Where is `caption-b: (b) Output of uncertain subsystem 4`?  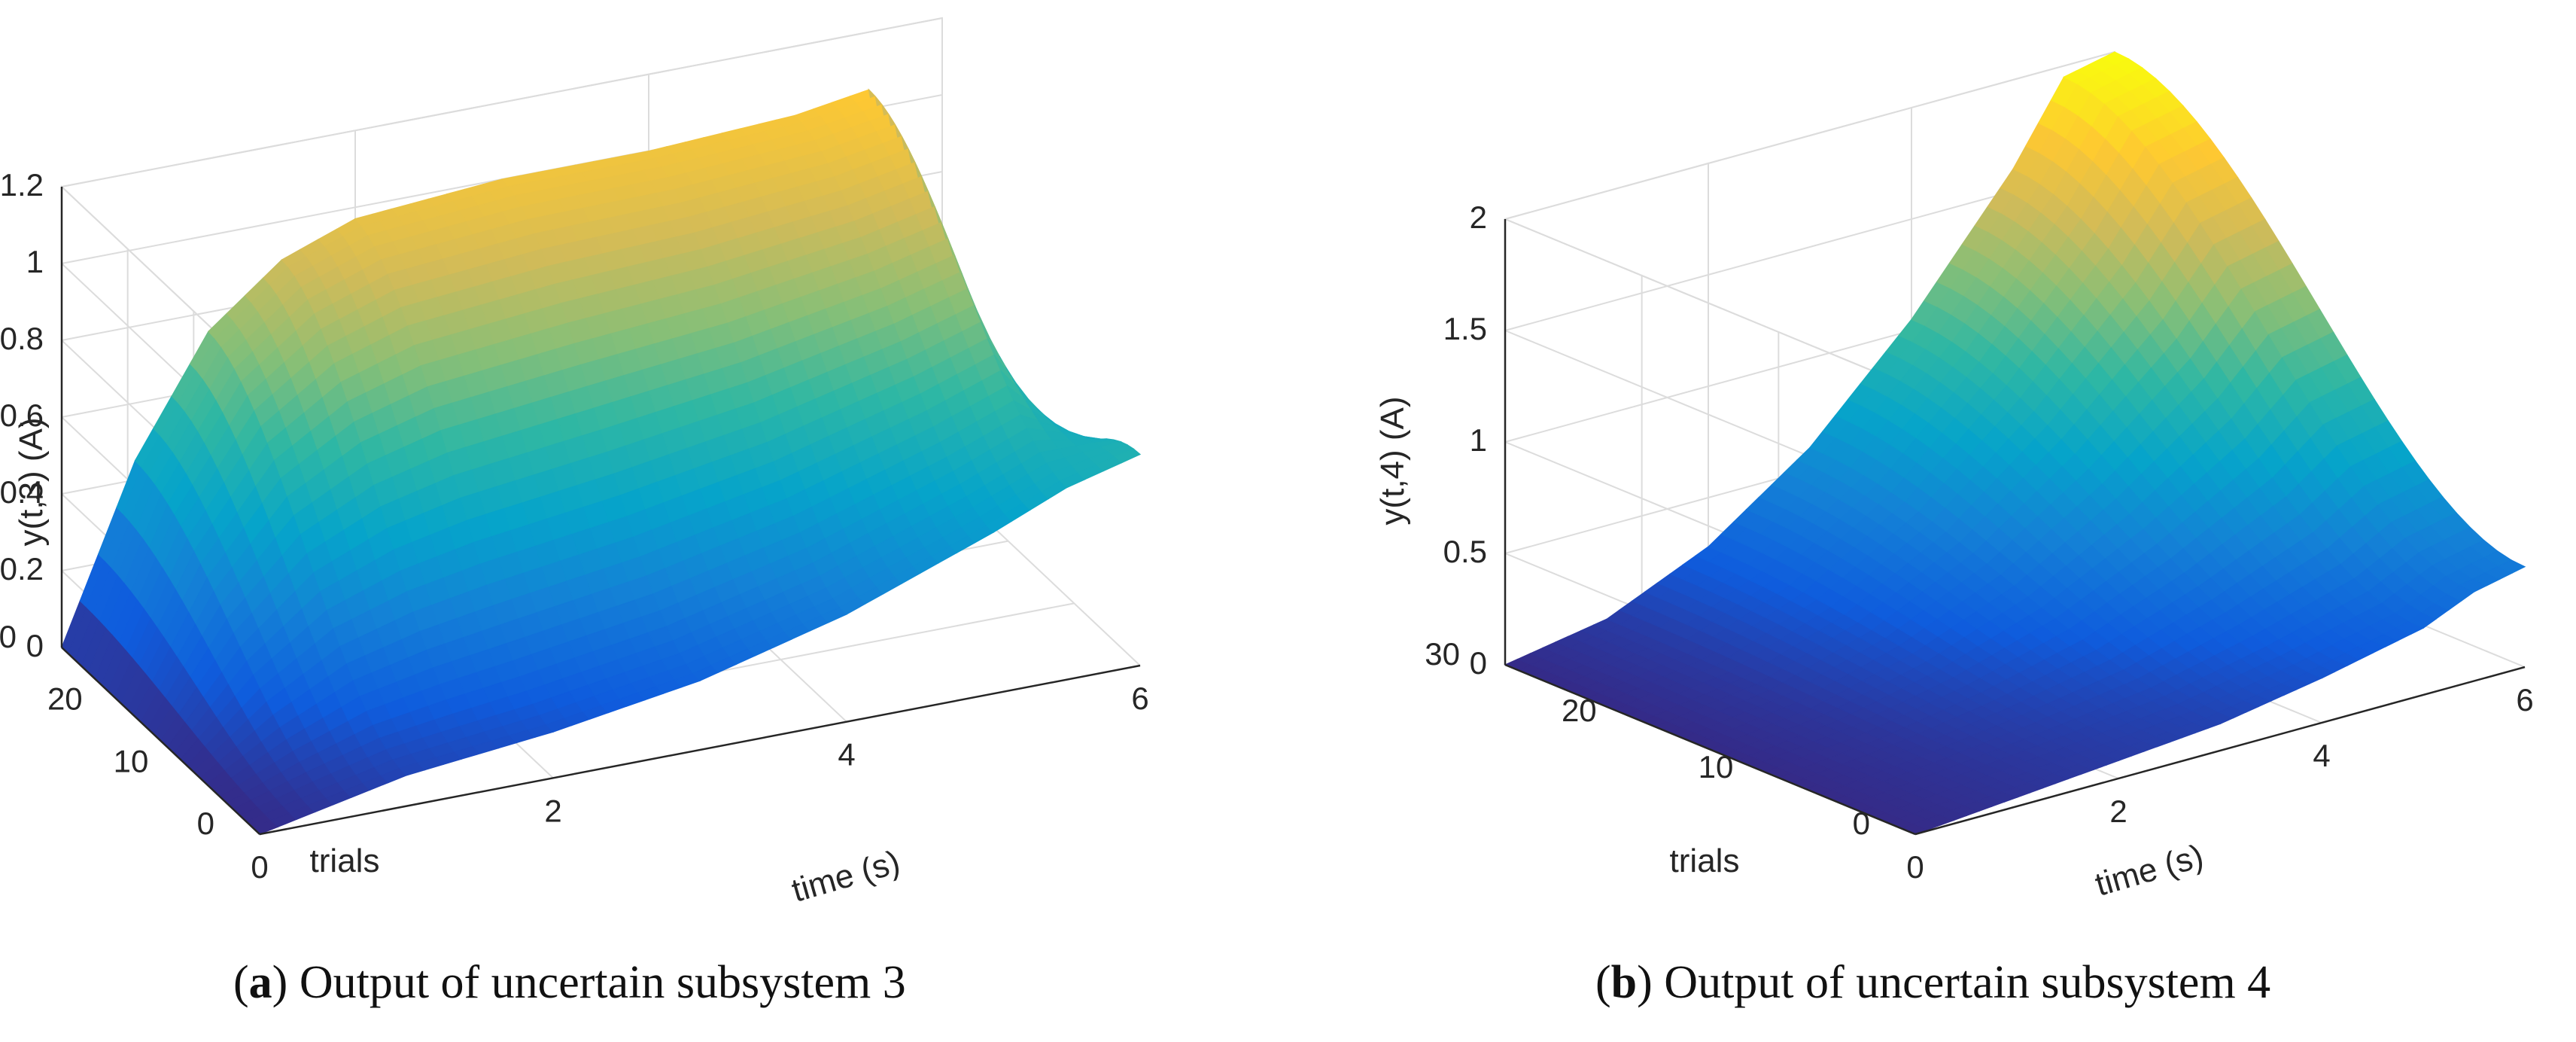
caption-b: (b) Output of uncertain subsystem 4 is located at coordinates (1933, 983).